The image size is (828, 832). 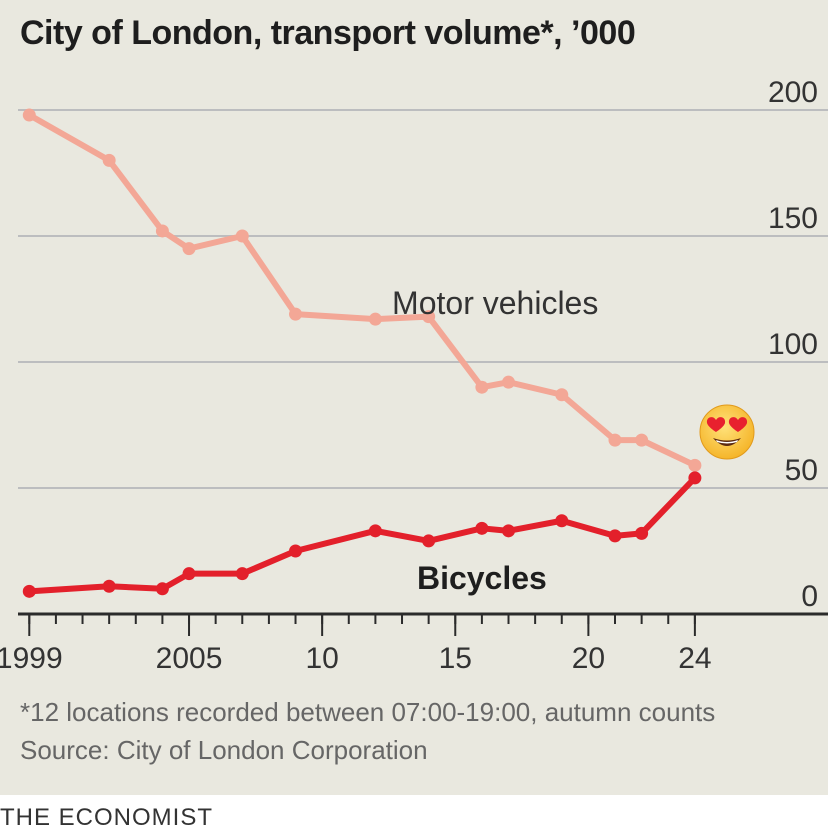 What do you see at coordinates (482, 578) in the screenshot?
I see `series-label-bicycles: Bicycles` at bounding box center [482, 578].